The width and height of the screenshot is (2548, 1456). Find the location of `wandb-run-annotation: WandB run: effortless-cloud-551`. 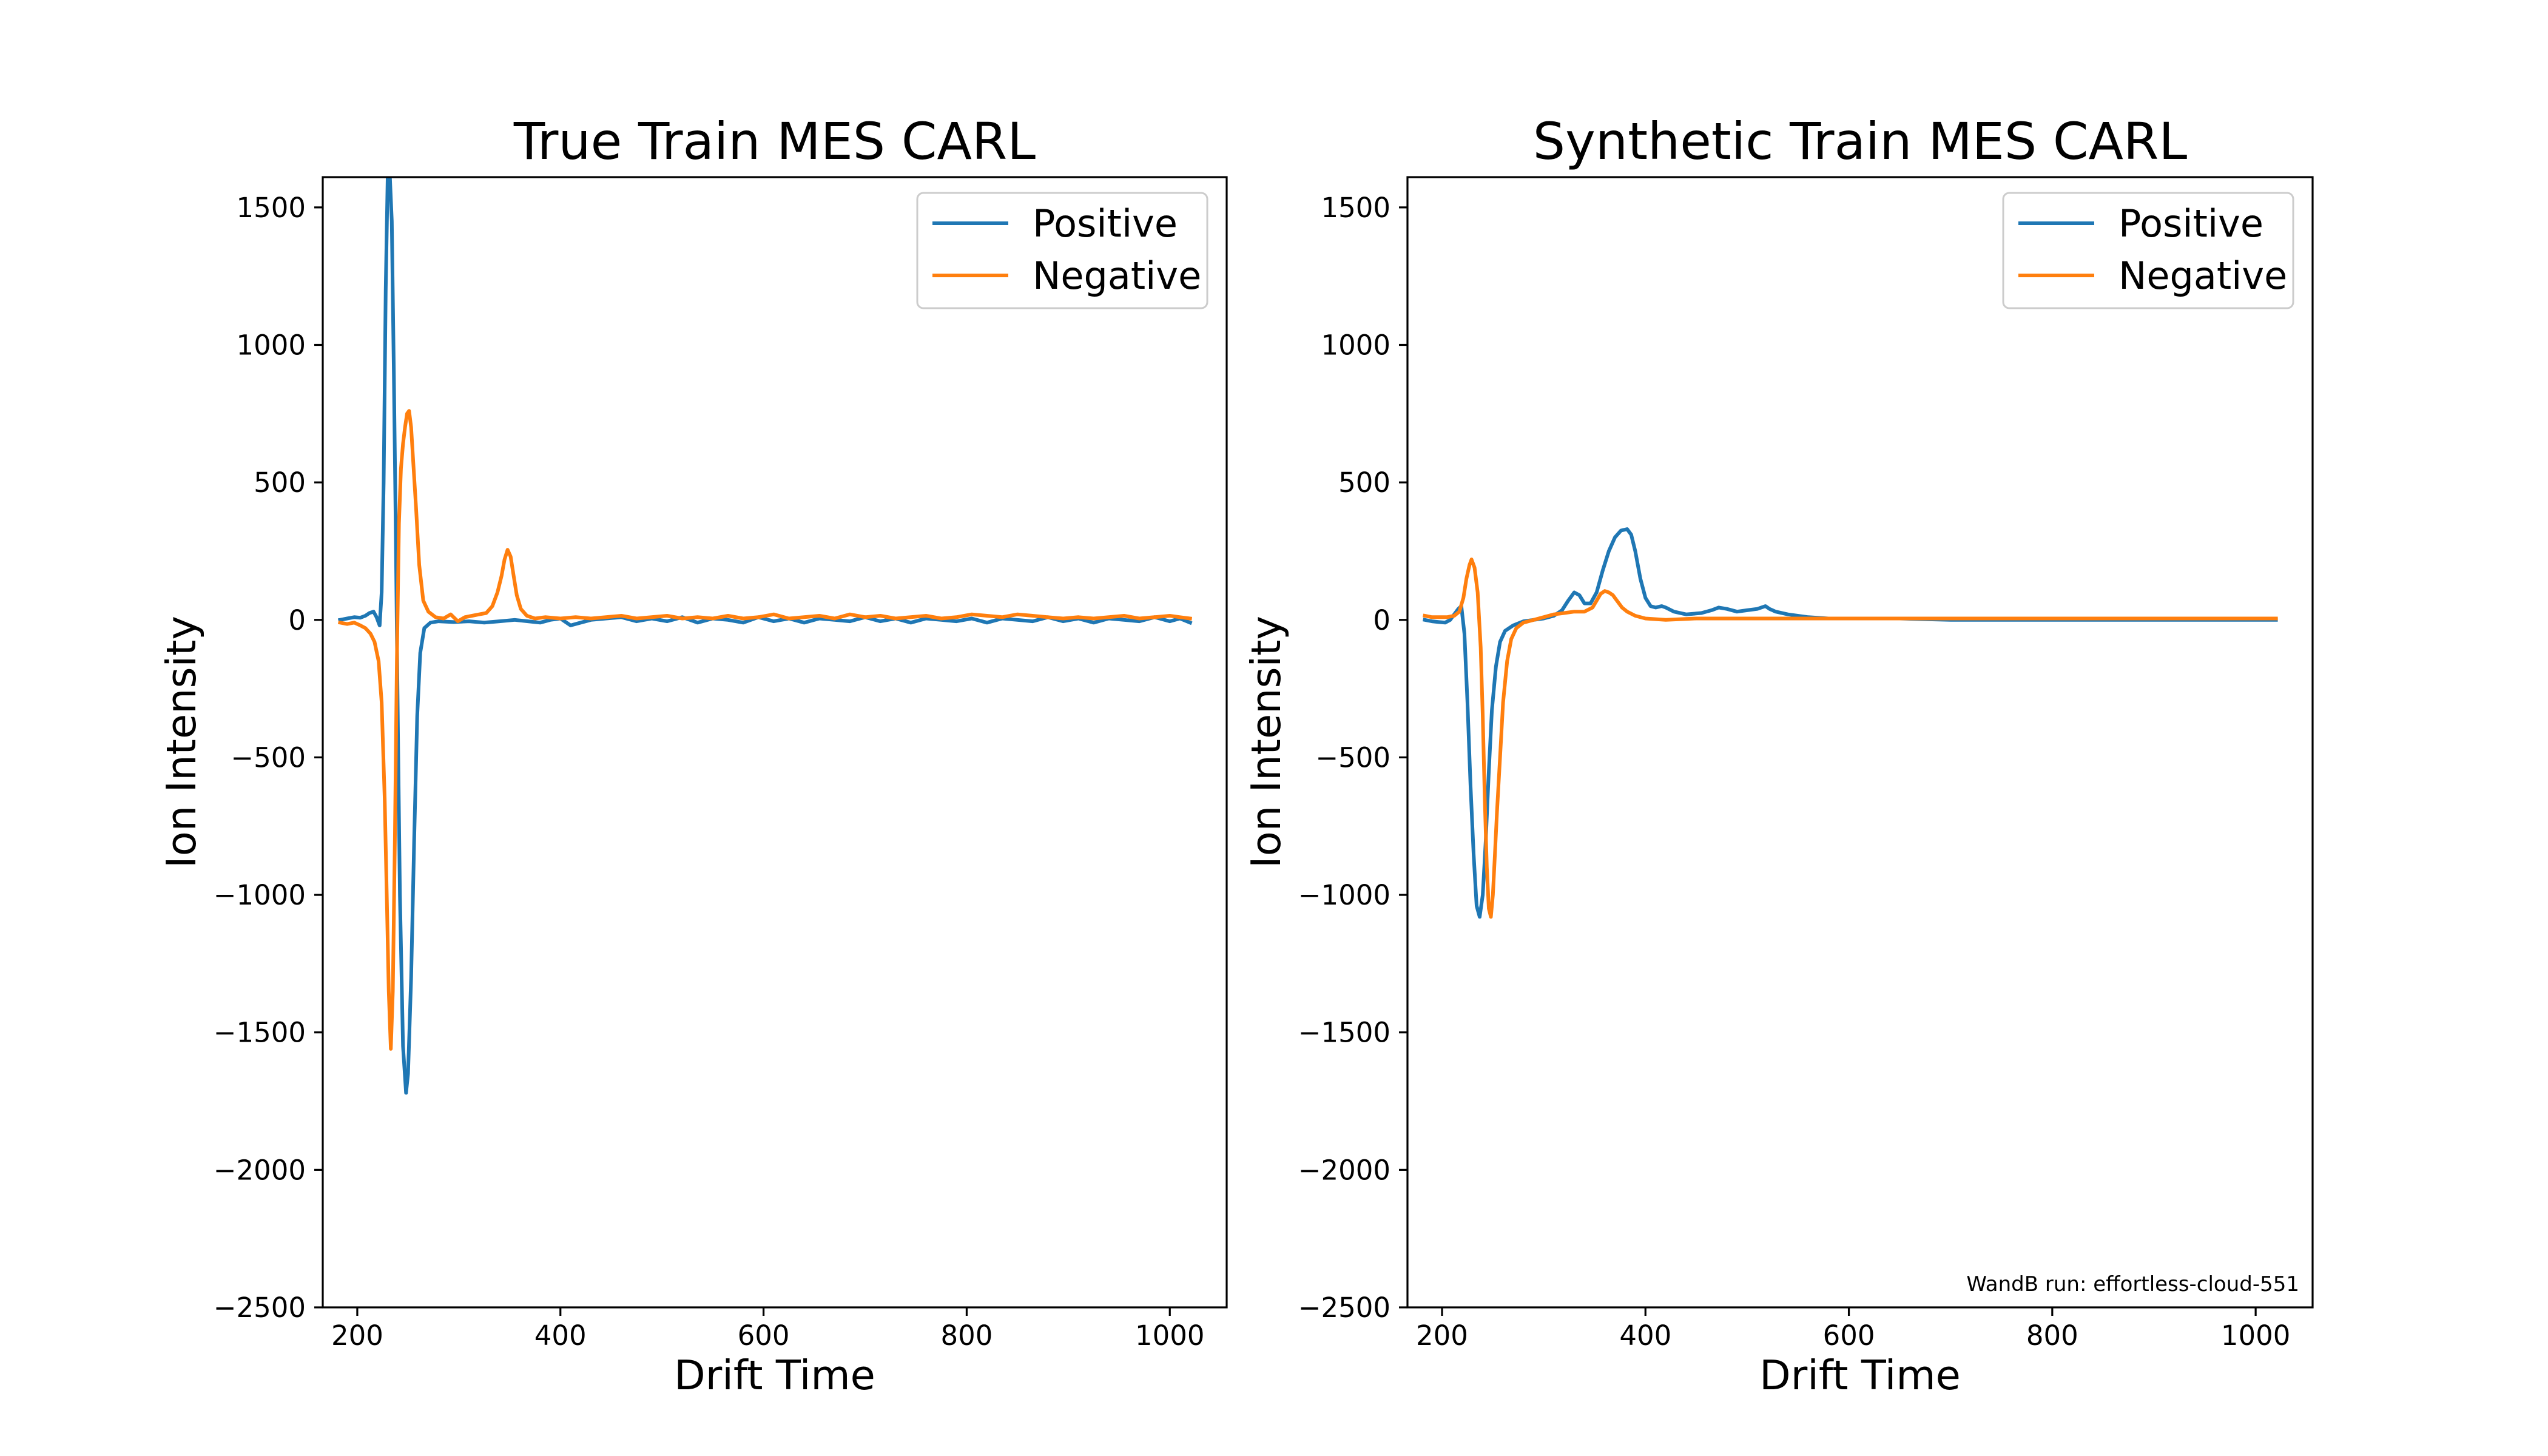

wandb-run-annotation: WandB run: effortless-cloud-551 is located at coordinates (2132, 1284).